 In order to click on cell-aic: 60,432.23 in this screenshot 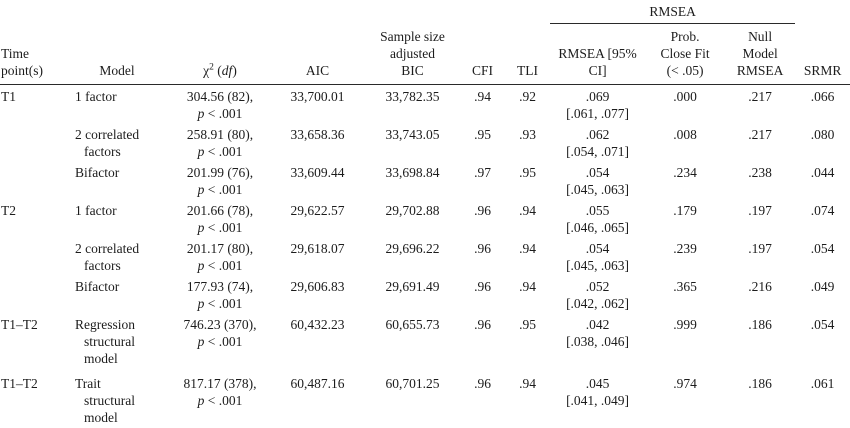, I will do `click(317, 324)`.